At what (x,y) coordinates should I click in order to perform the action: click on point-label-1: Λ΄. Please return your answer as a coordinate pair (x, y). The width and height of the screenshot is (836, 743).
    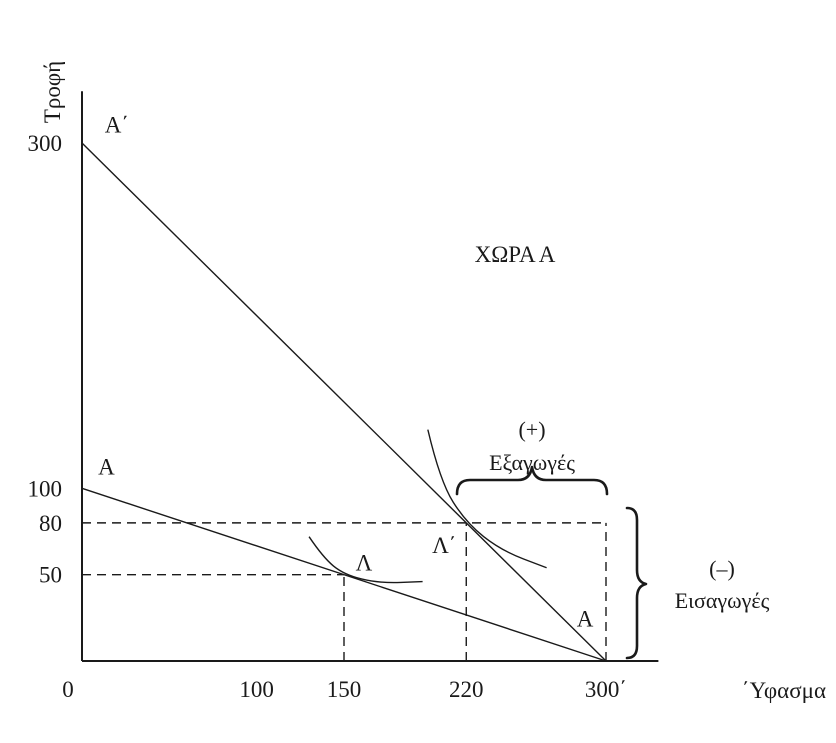
    Looking at the image, I should click on (444, 545).